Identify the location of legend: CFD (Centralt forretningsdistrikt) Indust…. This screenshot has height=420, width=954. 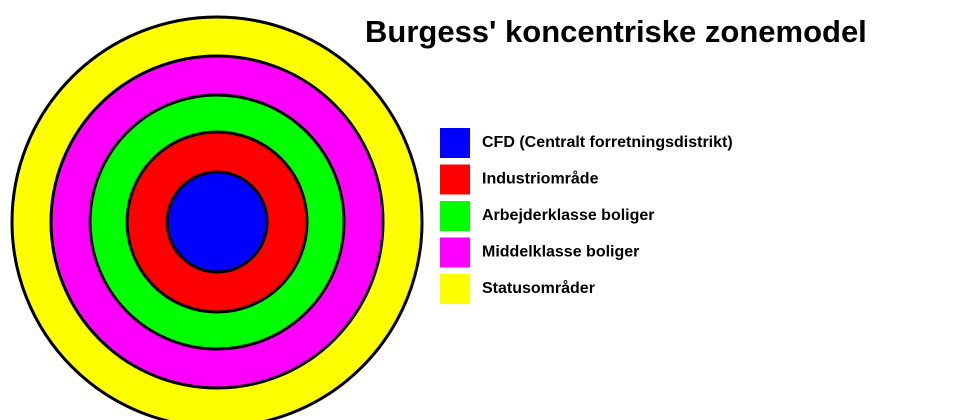
(586, 216).